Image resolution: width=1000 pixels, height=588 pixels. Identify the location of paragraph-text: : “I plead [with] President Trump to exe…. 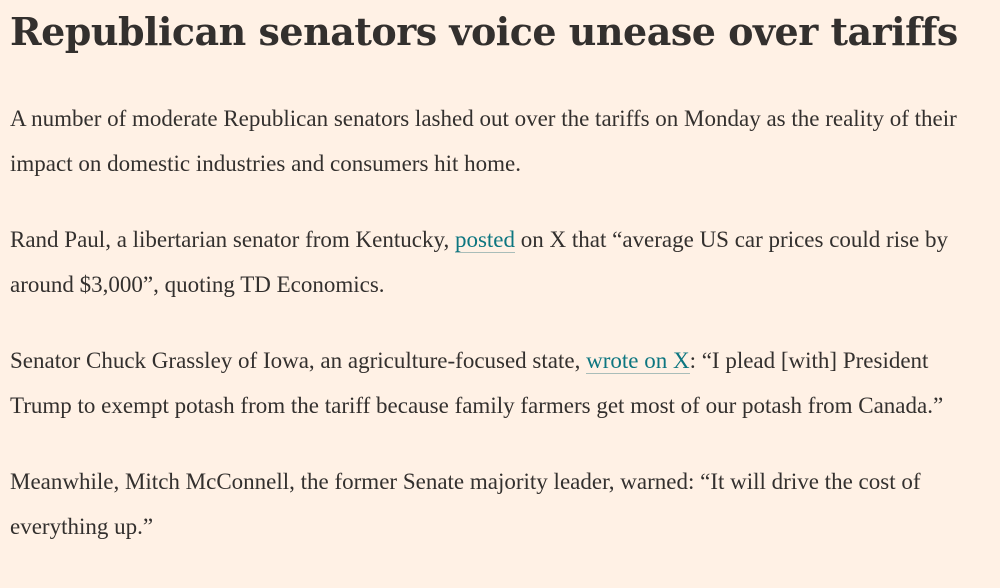
(477, 382).